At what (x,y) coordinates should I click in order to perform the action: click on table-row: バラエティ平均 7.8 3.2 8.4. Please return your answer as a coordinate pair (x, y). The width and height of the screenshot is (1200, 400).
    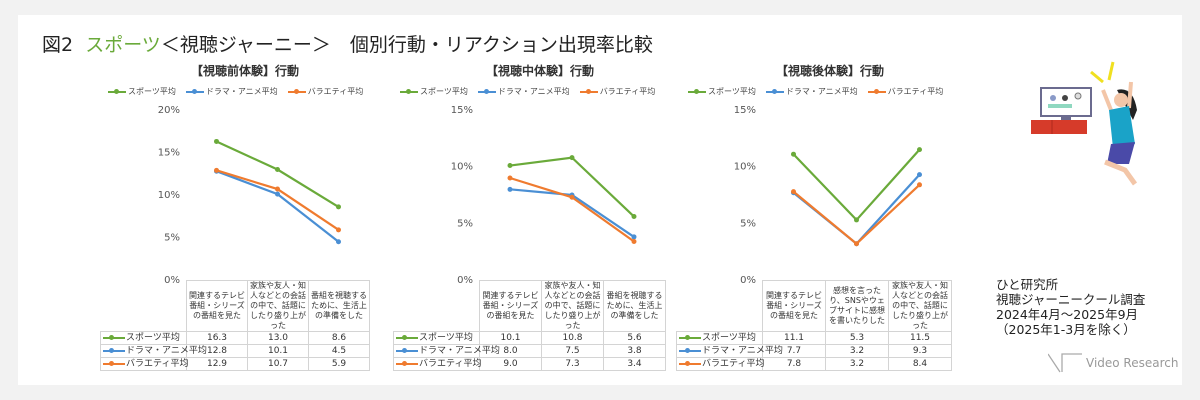
    Looking at the image, I should click on (814, 364).